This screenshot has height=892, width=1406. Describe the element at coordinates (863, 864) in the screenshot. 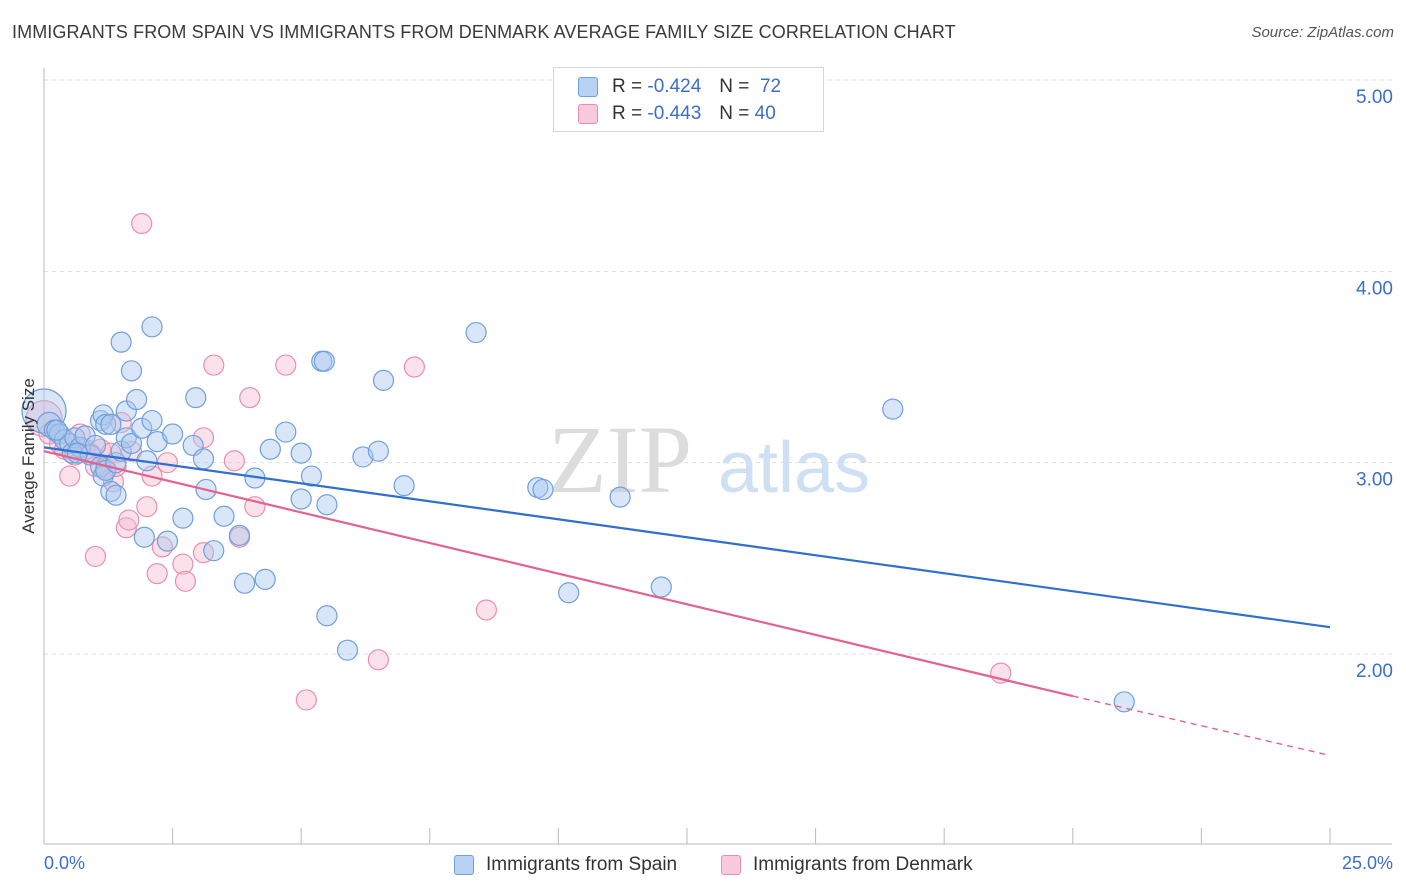

I see `legend-denmark-name: Immigrants from Denmark` at that location.